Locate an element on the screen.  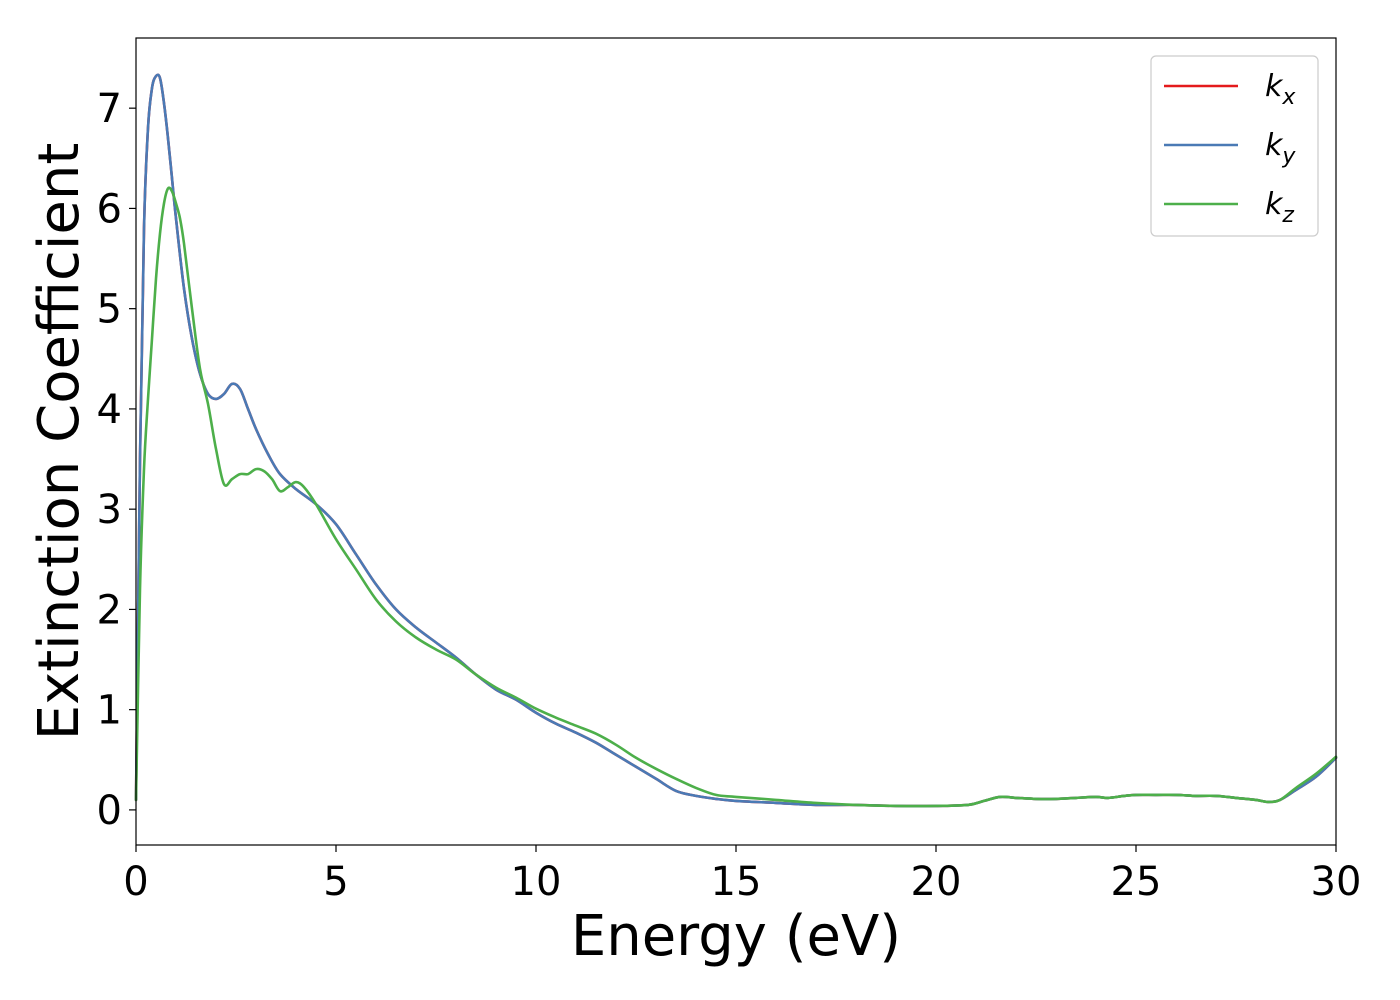
legend: kx ky kz is located at coordinates (1234, 146).